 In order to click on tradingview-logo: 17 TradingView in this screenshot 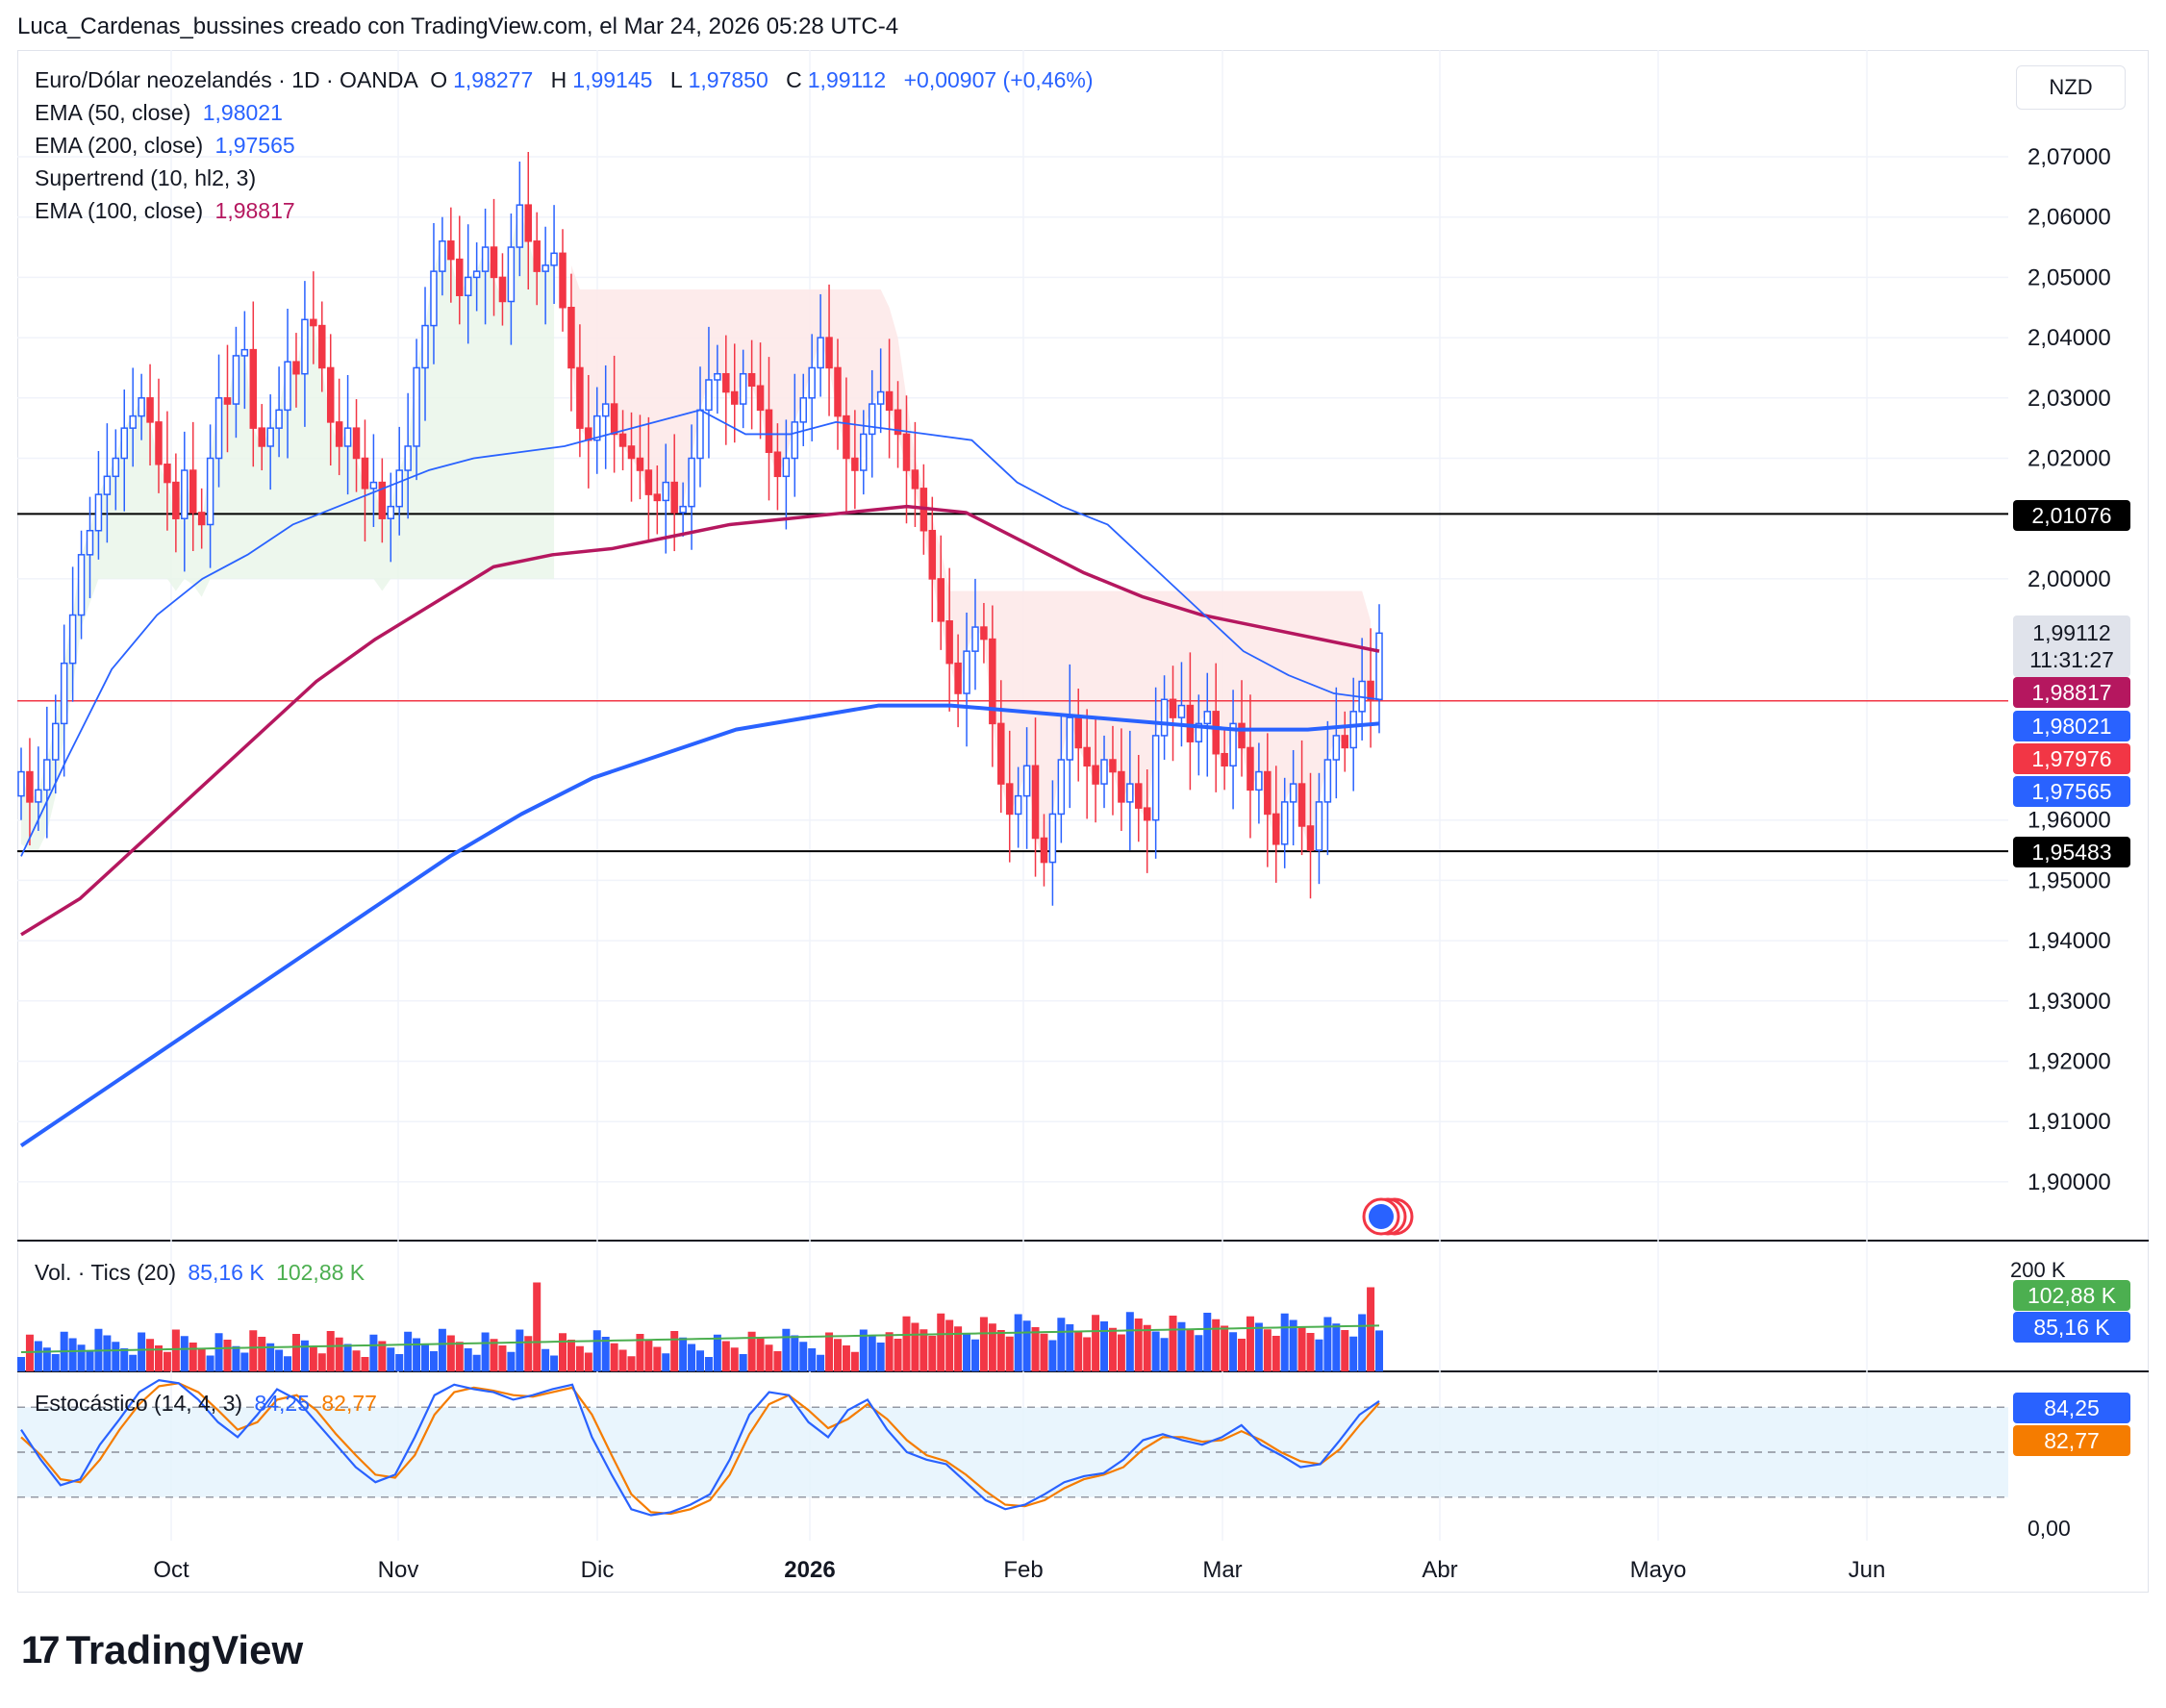, I will do `click(162, 1649)`.